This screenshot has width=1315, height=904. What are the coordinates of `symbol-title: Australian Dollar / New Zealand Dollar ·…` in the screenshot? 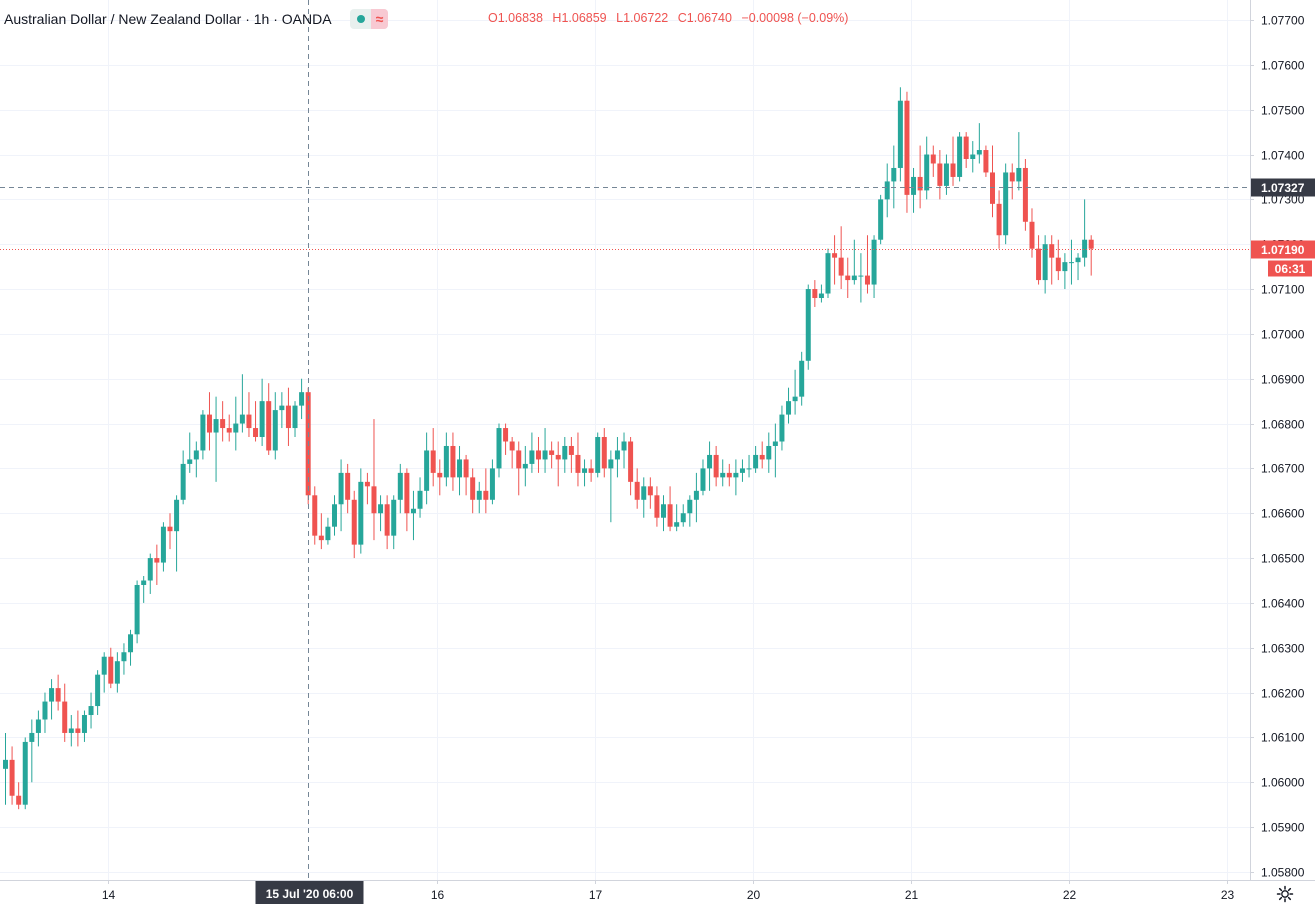 It's located at (168, 19).